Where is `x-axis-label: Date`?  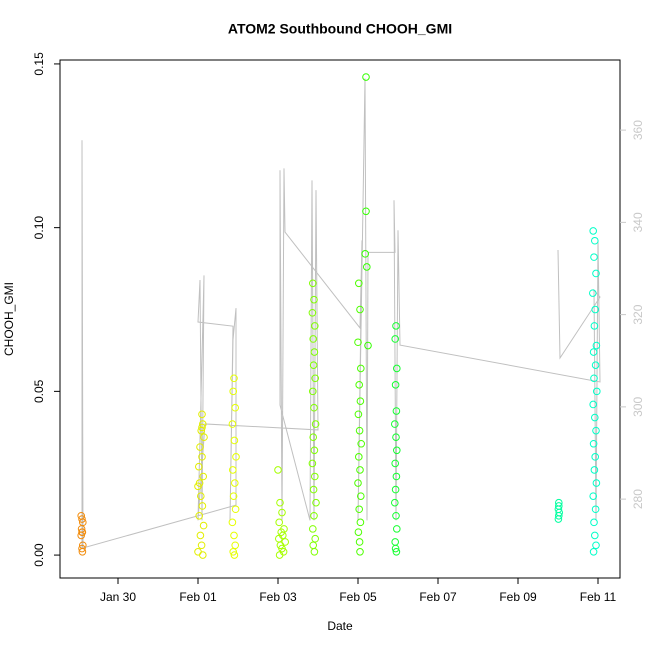
x-axis-label: Date is located at coordinates (340, 626).